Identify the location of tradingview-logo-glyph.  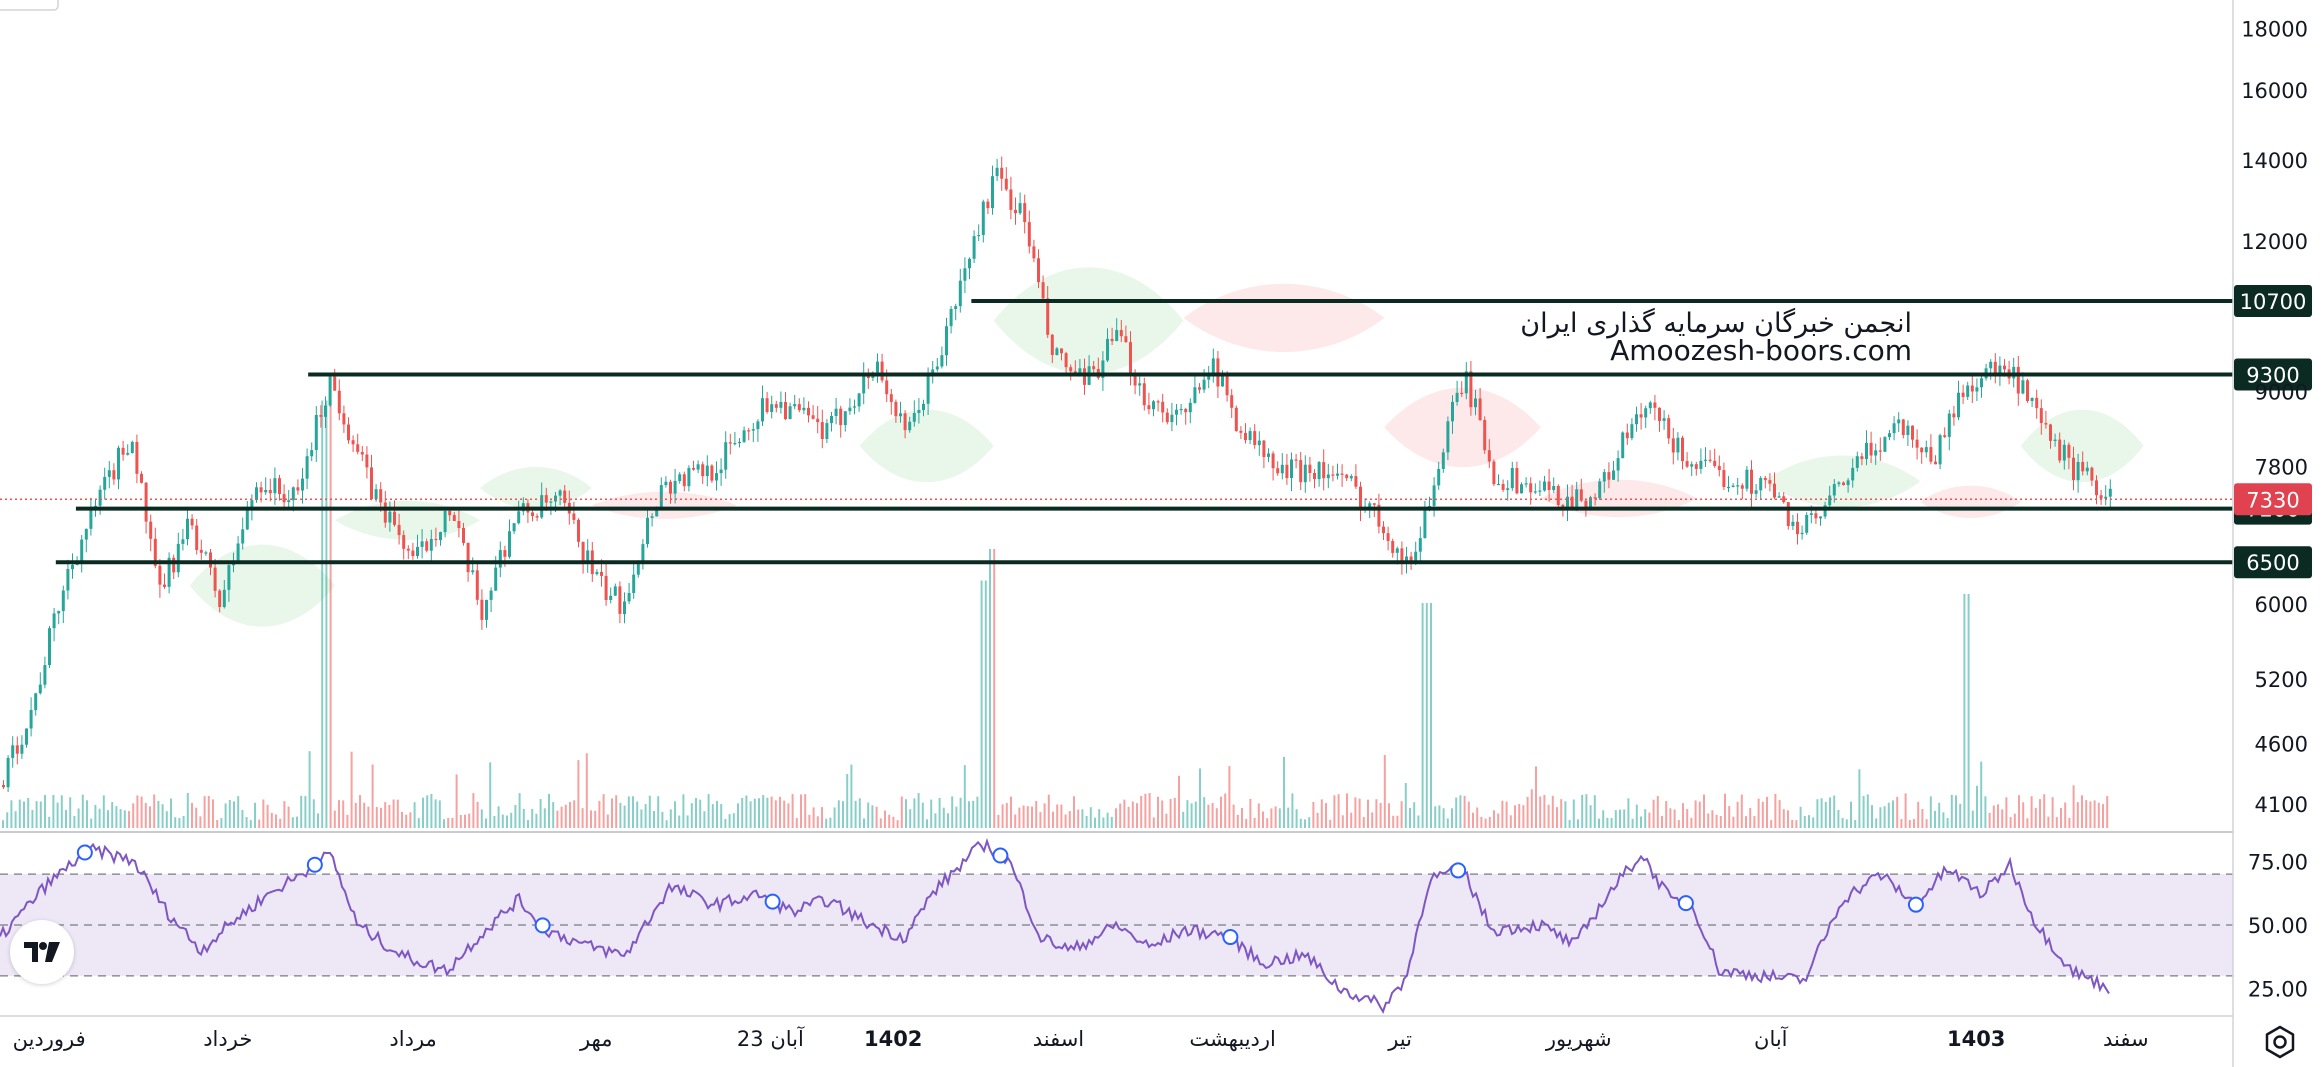
(42, 952).